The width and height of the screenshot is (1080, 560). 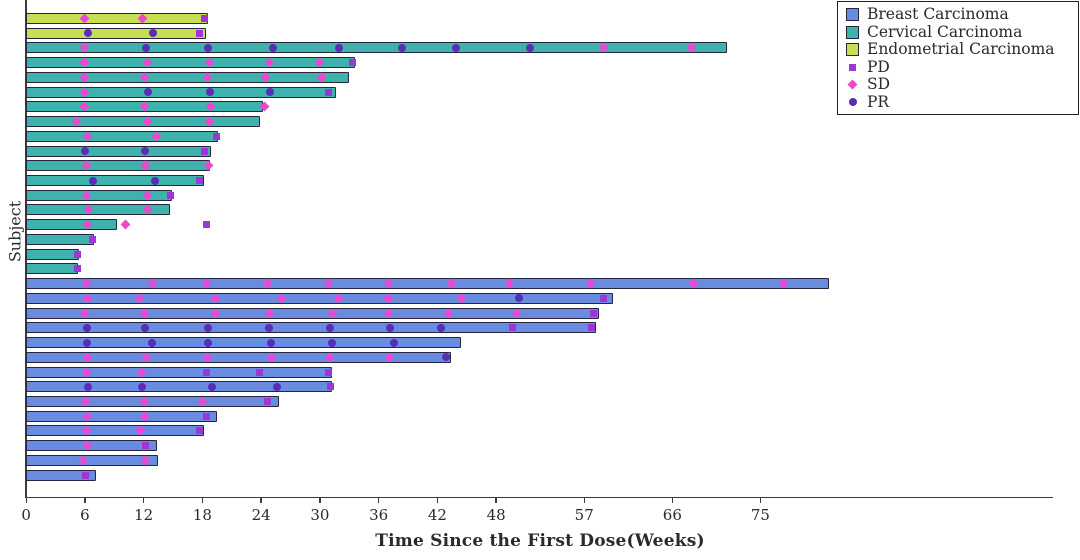 What do you see at coordinates (496, 515) in the screenshot?
I see `x-axis-tick-label: 48` at bounding box center [496, 515].